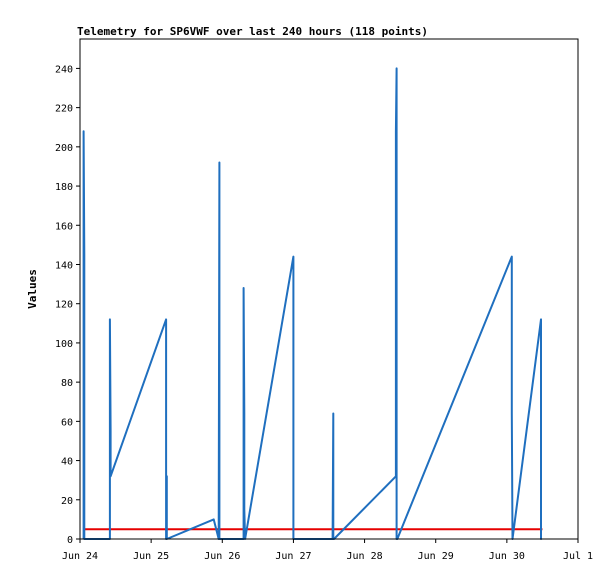 This screenshot has width=615, height=579. I want to click on y-tick-label: 20, so click(67, 501).